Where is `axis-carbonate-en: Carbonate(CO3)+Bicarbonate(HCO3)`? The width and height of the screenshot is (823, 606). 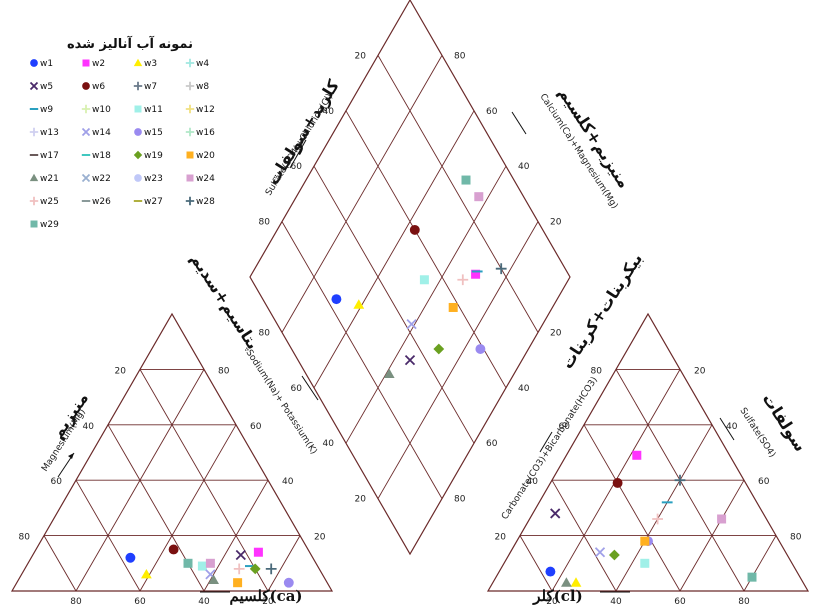 axis-carbonate-en: Carbonate(CO3)+Bicarbonate(HCO3) is located at coordinates (550, 448).